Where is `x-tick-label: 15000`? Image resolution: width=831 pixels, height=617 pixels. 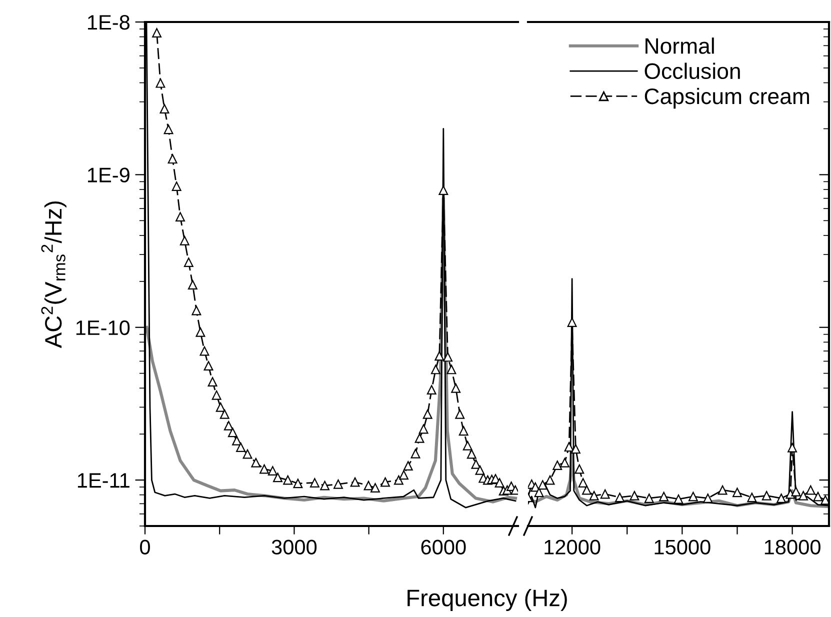 x-tick-label: 15000 is located at coordinates (682, 547).